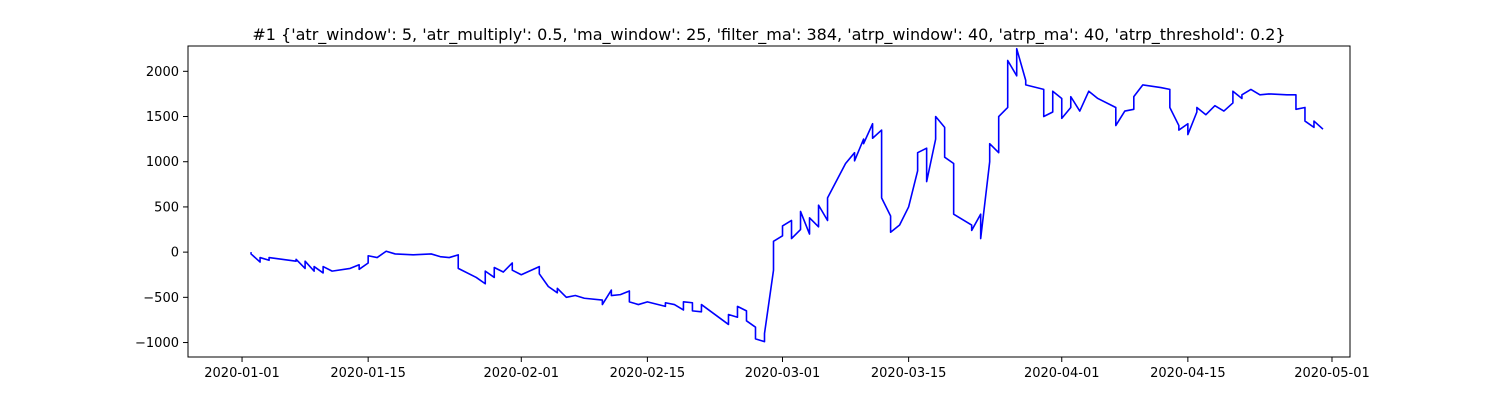  I want to click on x-tick-label-4: 2020-03-01, so click(783, 373).